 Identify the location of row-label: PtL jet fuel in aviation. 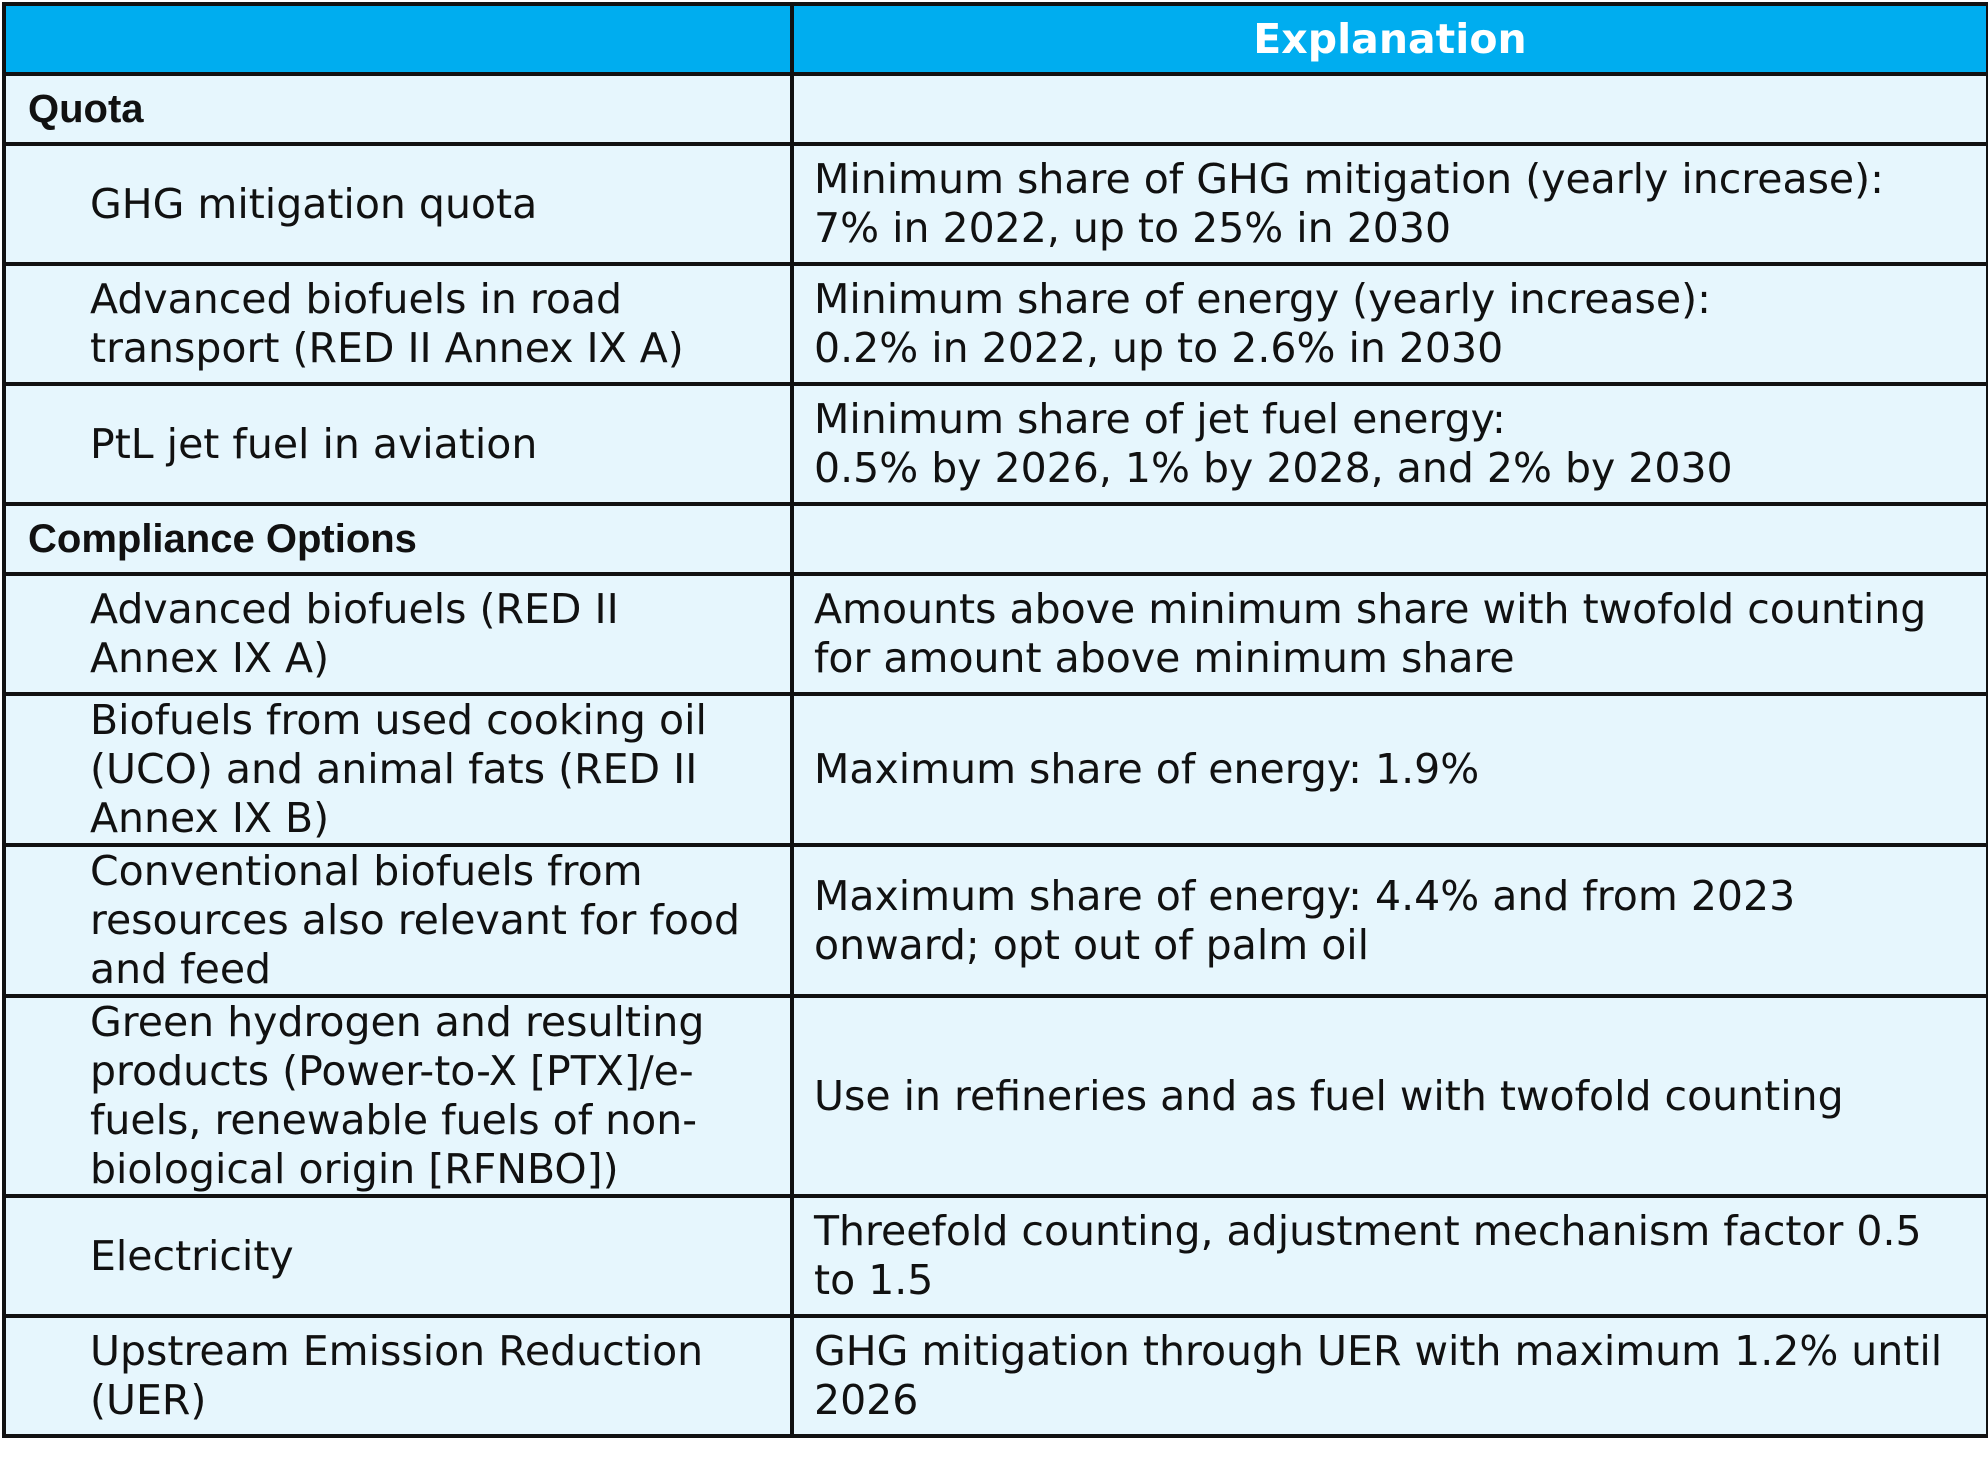
(398, 444).